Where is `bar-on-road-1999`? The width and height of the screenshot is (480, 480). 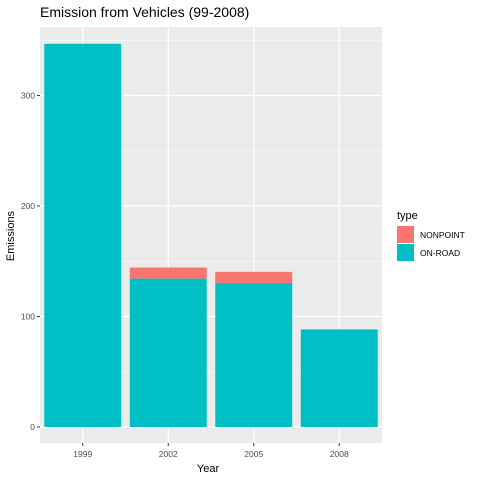
bar-on-road-1999 is located at coordinates (83, 235).